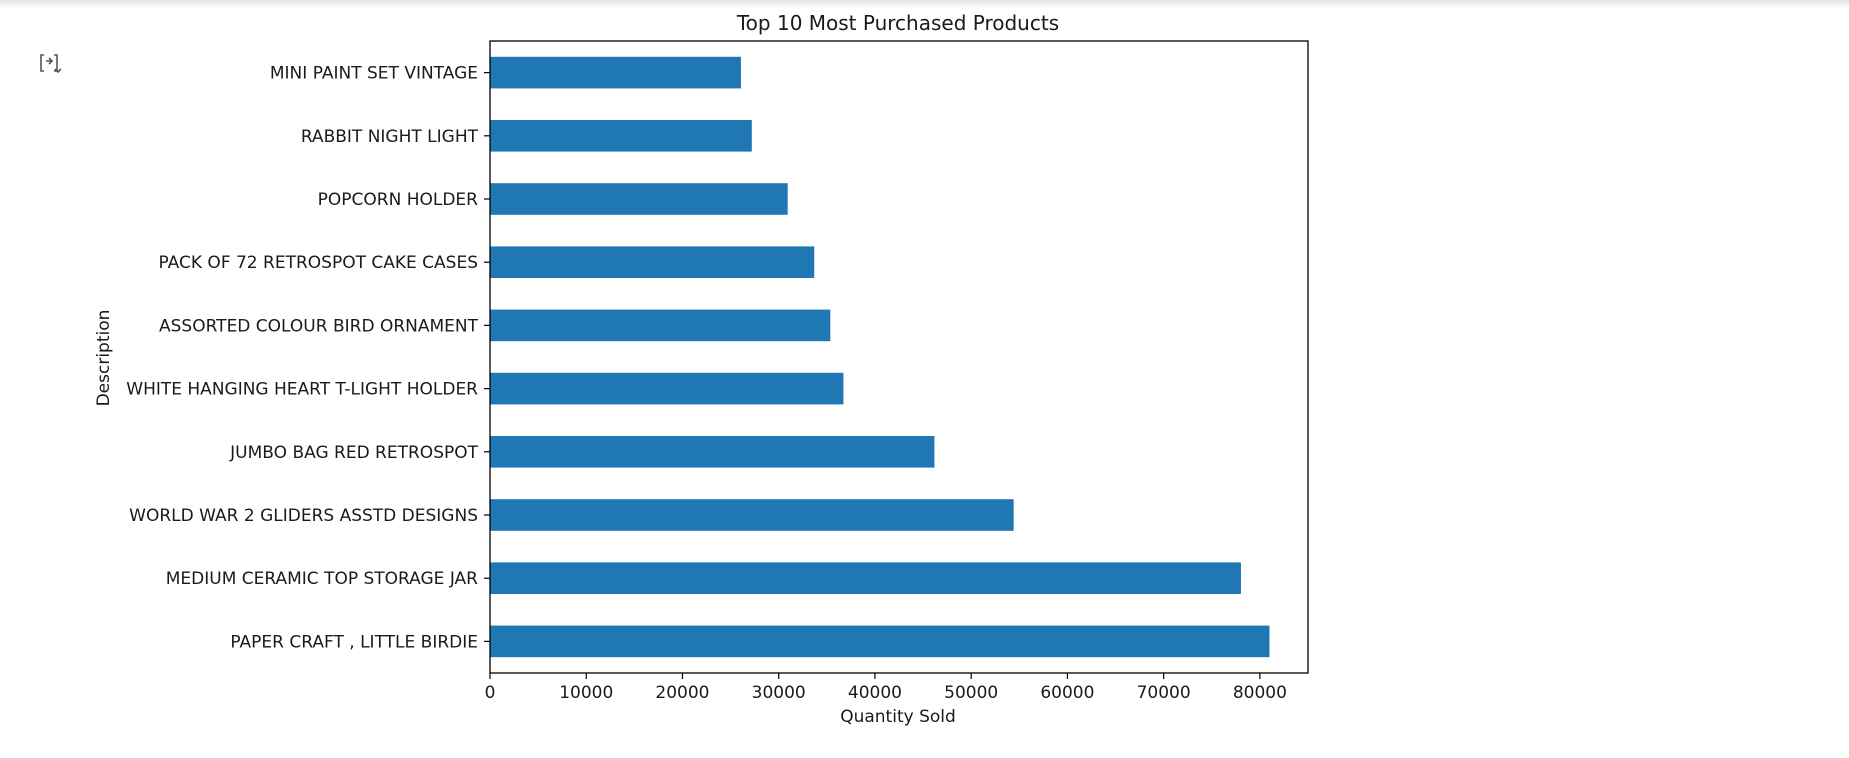 The height and width of the screenshot is (758, 1849). What do you see at coordinates (319, 326) in the screenshot?
I see `y-tick-label: ASSORTED COLOUR BIRD ORNAMENT` at bounding box center [319, 326].